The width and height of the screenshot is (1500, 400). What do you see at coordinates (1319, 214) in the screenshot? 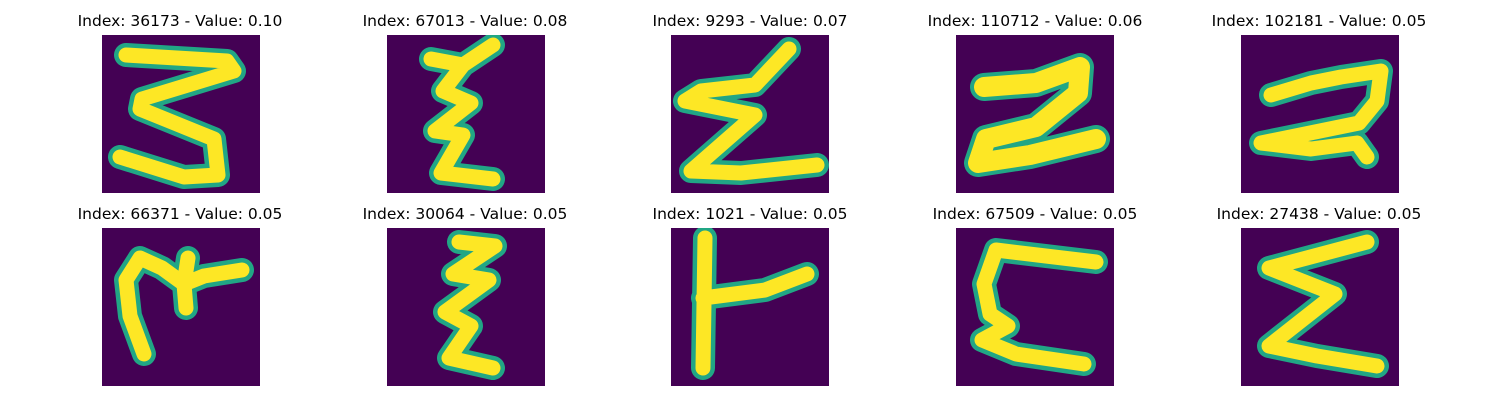
I see `panel-title-10: Index: 27438 - Value: 0.05` at bounding box center [1319, 214].